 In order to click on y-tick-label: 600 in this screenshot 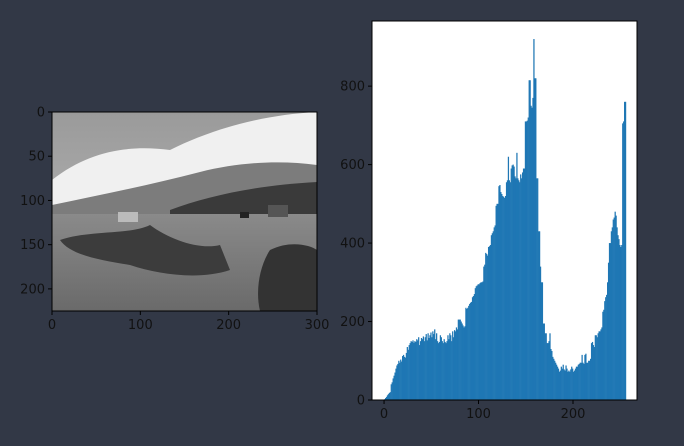, I will do `click(352, 165)`.